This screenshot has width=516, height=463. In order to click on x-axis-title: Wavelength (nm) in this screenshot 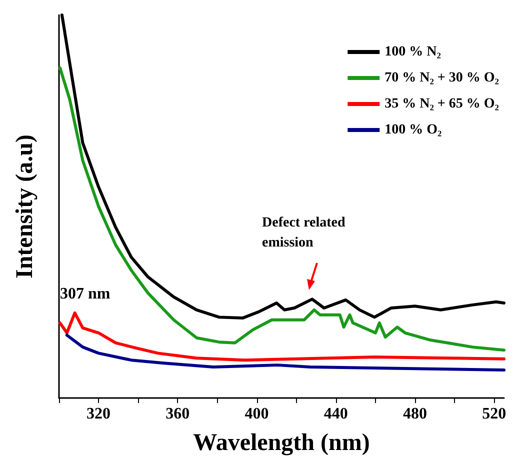, I will do `click(281, 443)`.